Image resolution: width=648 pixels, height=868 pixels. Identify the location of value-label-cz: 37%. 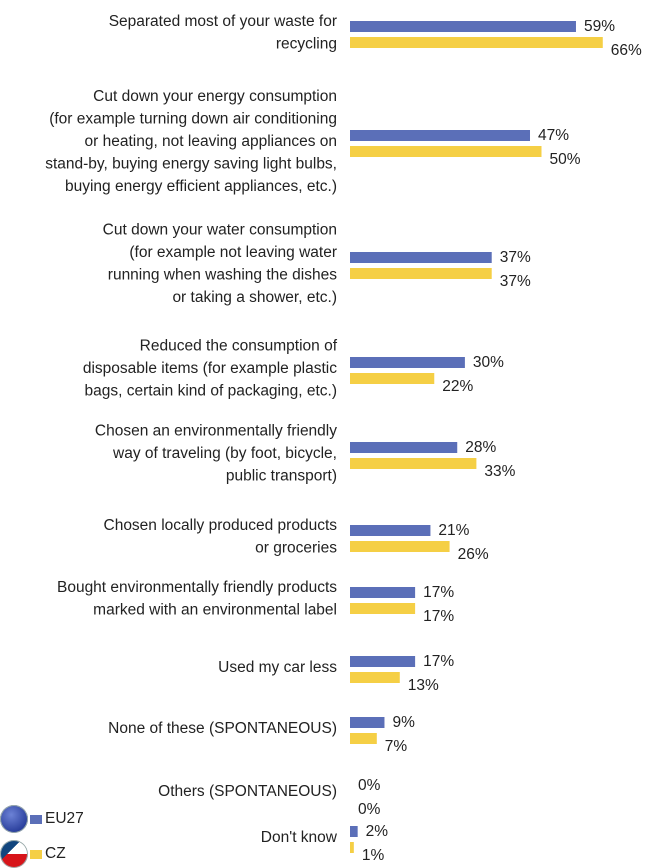
(515, 281).